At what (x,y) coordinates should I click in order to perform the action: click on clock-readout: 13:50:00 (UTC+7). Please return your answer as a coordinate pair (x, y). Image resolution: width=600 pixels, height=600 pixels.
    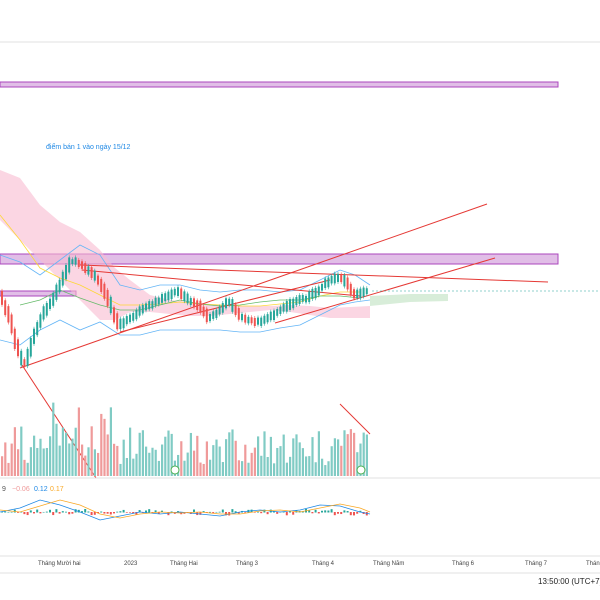
    Looking at the image, I should click on (569, 581).